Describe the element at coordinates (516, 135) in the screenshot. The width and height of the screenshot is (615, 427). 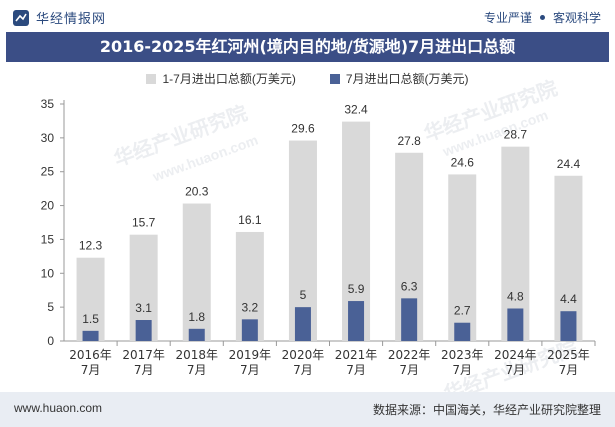
I see `data-label-total: 28.7` at that location.